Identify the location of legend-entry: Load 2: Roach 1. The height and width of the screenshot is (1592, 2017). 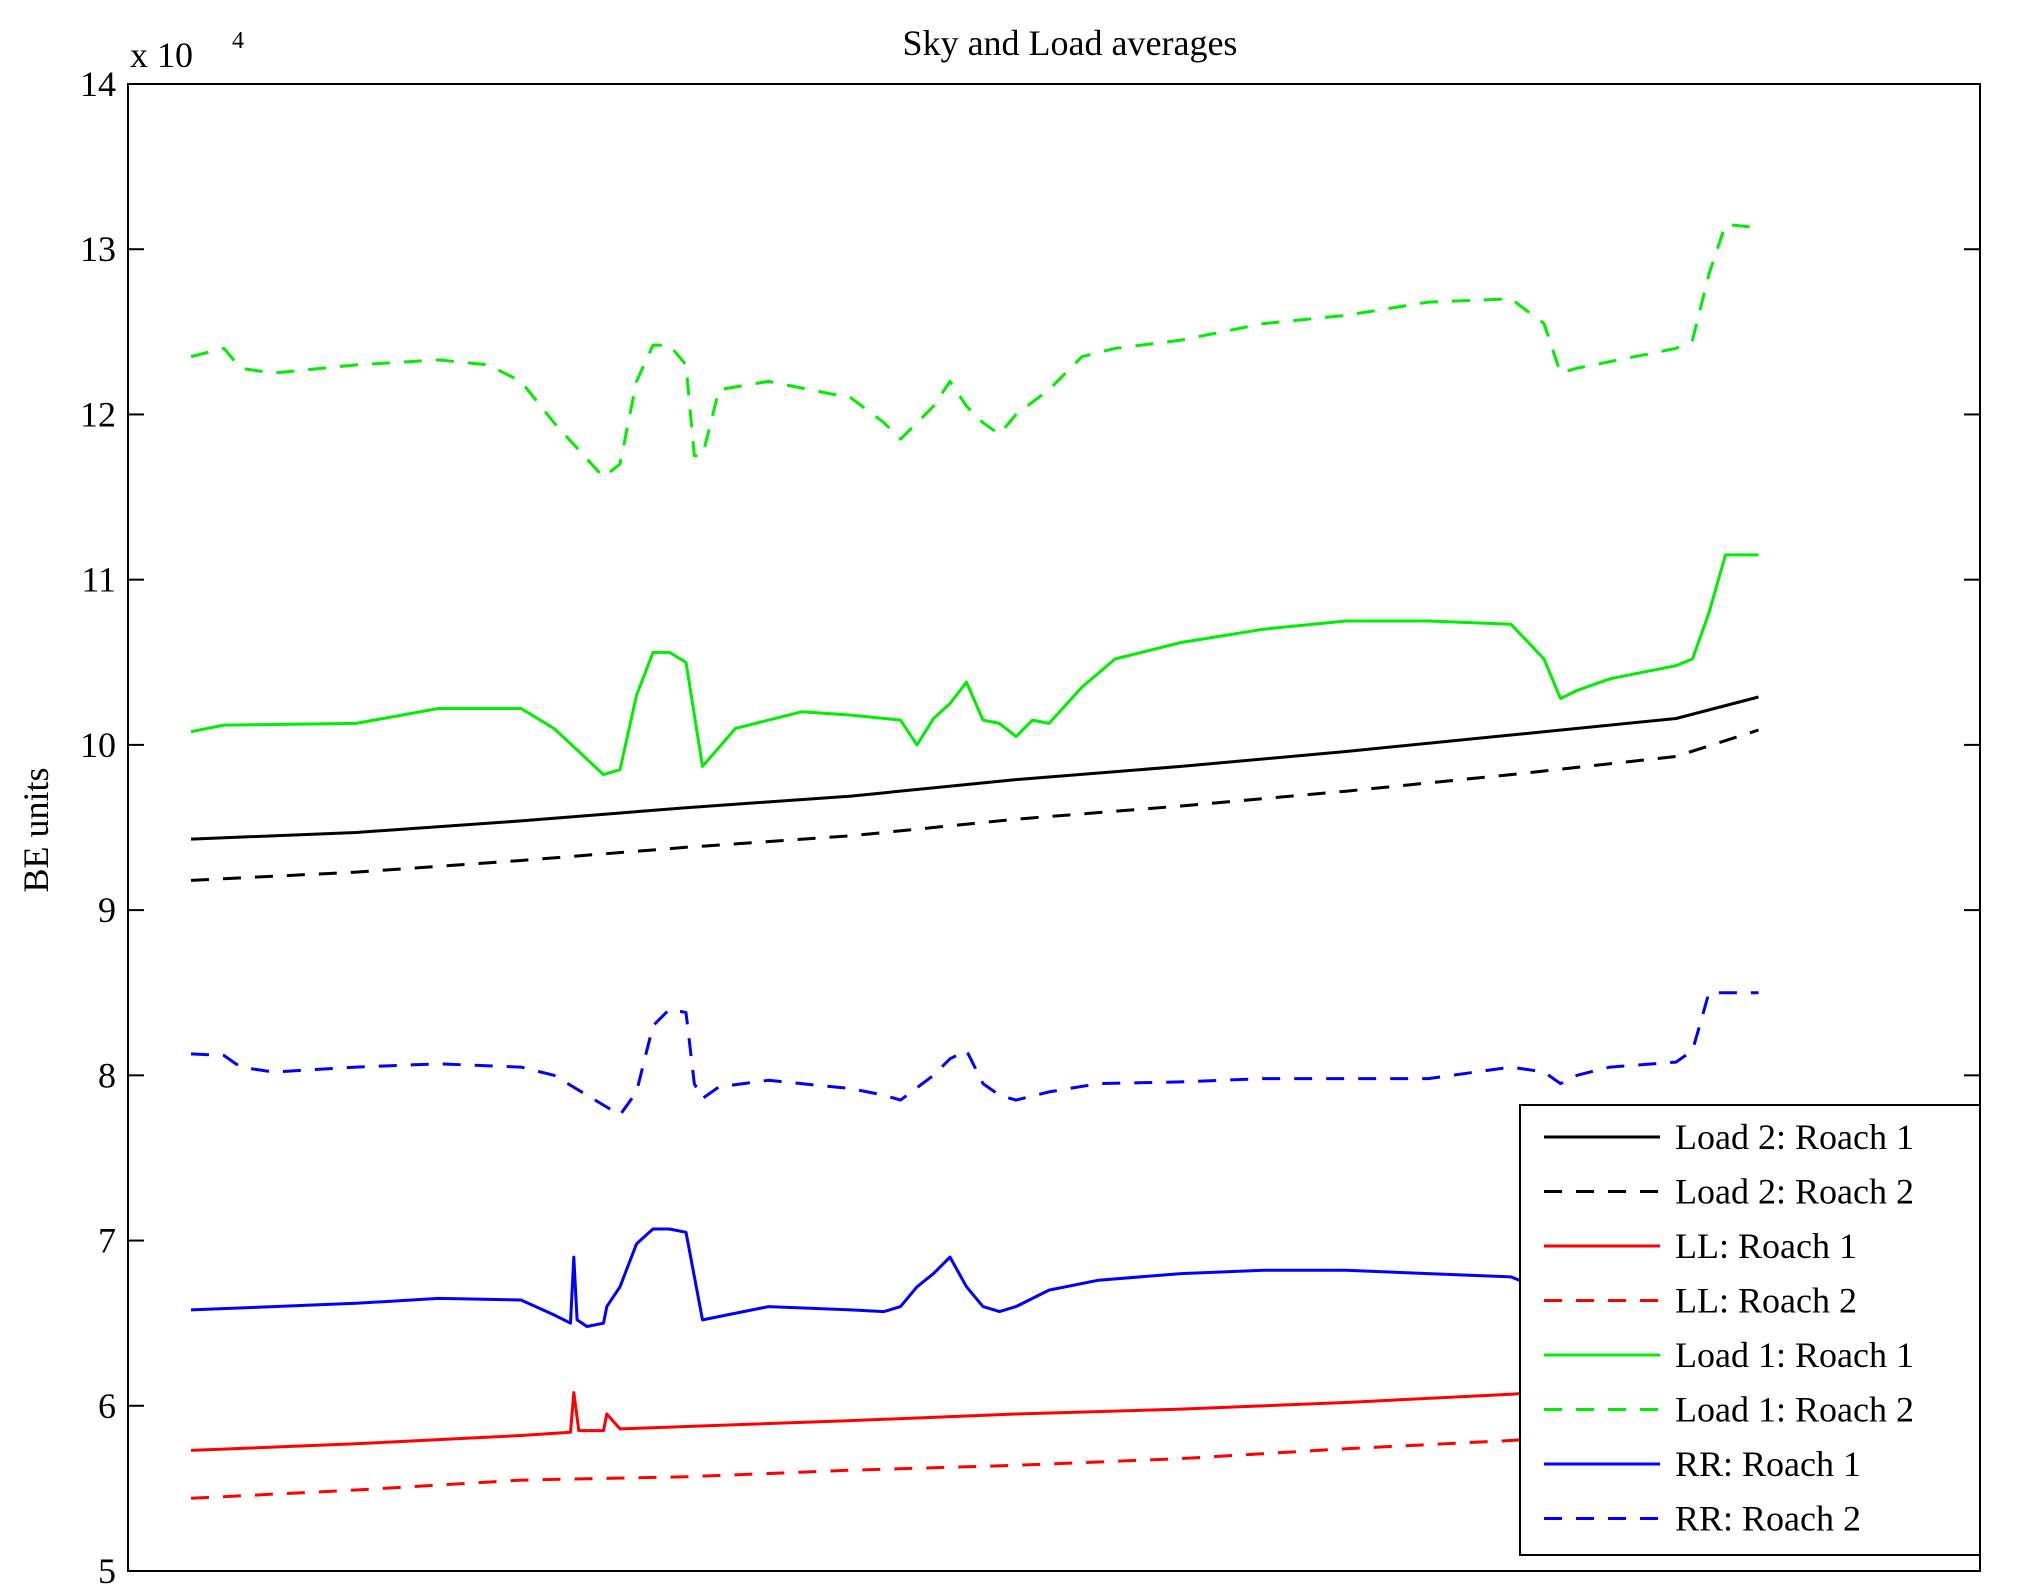
(1794, 1137).